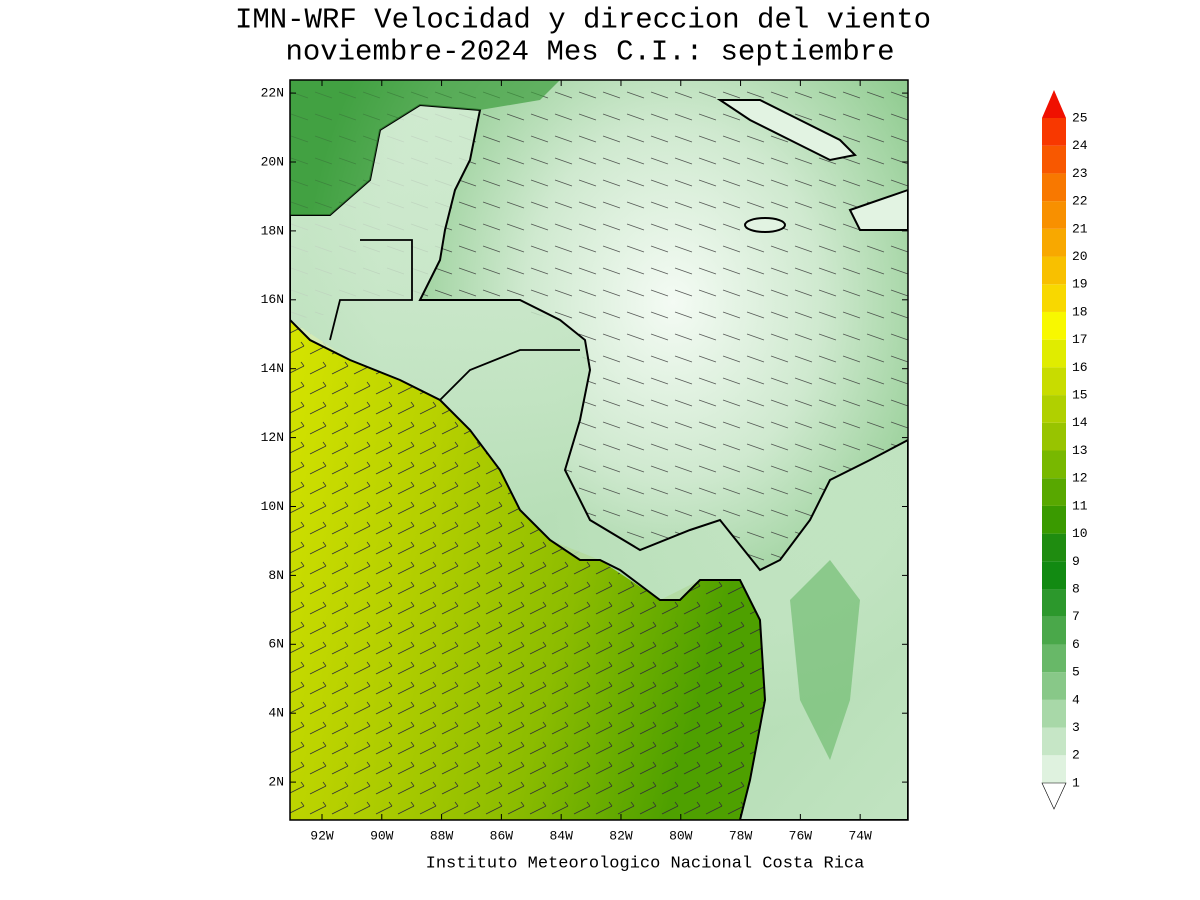  Describe the element at coordinates (276, 575) in the screenshot. I see `y-tick-label: 8N` at that location.